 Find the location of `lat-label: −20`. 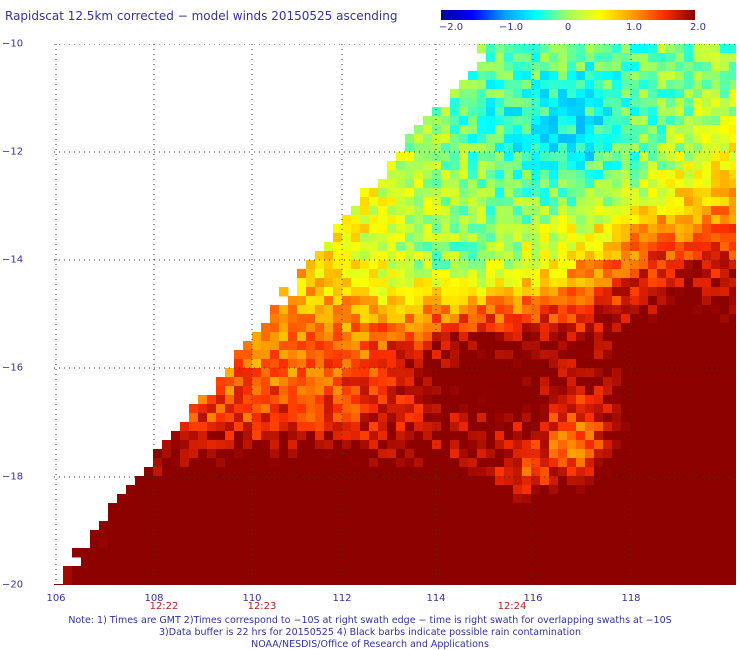

lat-label: −20 is located at coordinates (13, 585).